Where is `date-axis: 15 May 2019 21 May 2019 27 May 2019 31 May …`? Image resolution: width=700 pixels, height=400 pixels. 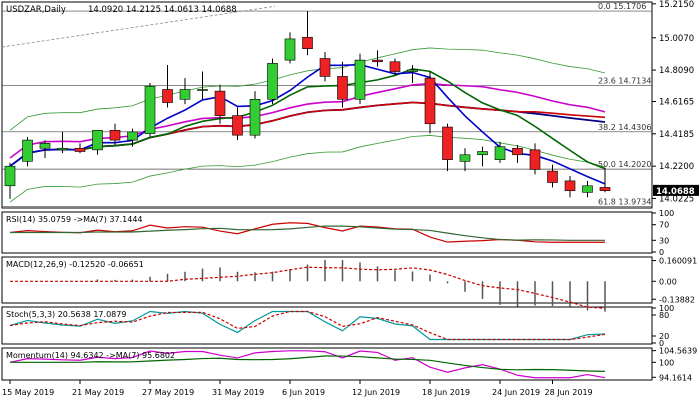 date-axis: 15 May 2019 21 May 2019 27 May 2019 31 May … is located at coordinates (297, 388).